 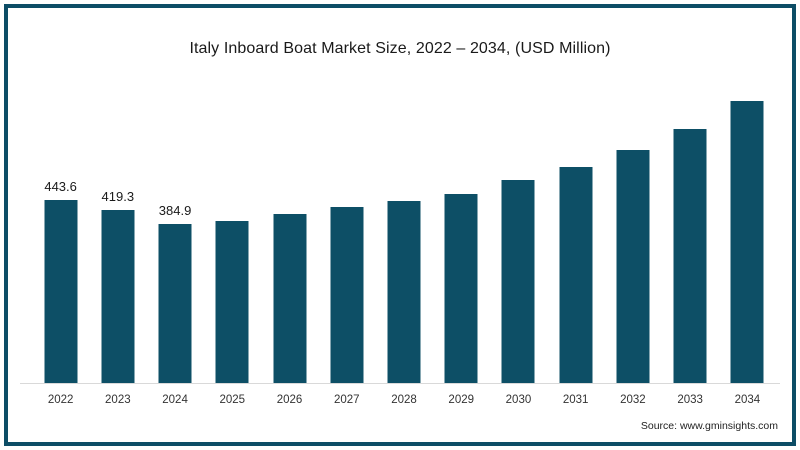 What do you see at coordinates (175, 400) in the screenshot?
I see `x-tick-label: 2024` at bounding box center [175, 400].